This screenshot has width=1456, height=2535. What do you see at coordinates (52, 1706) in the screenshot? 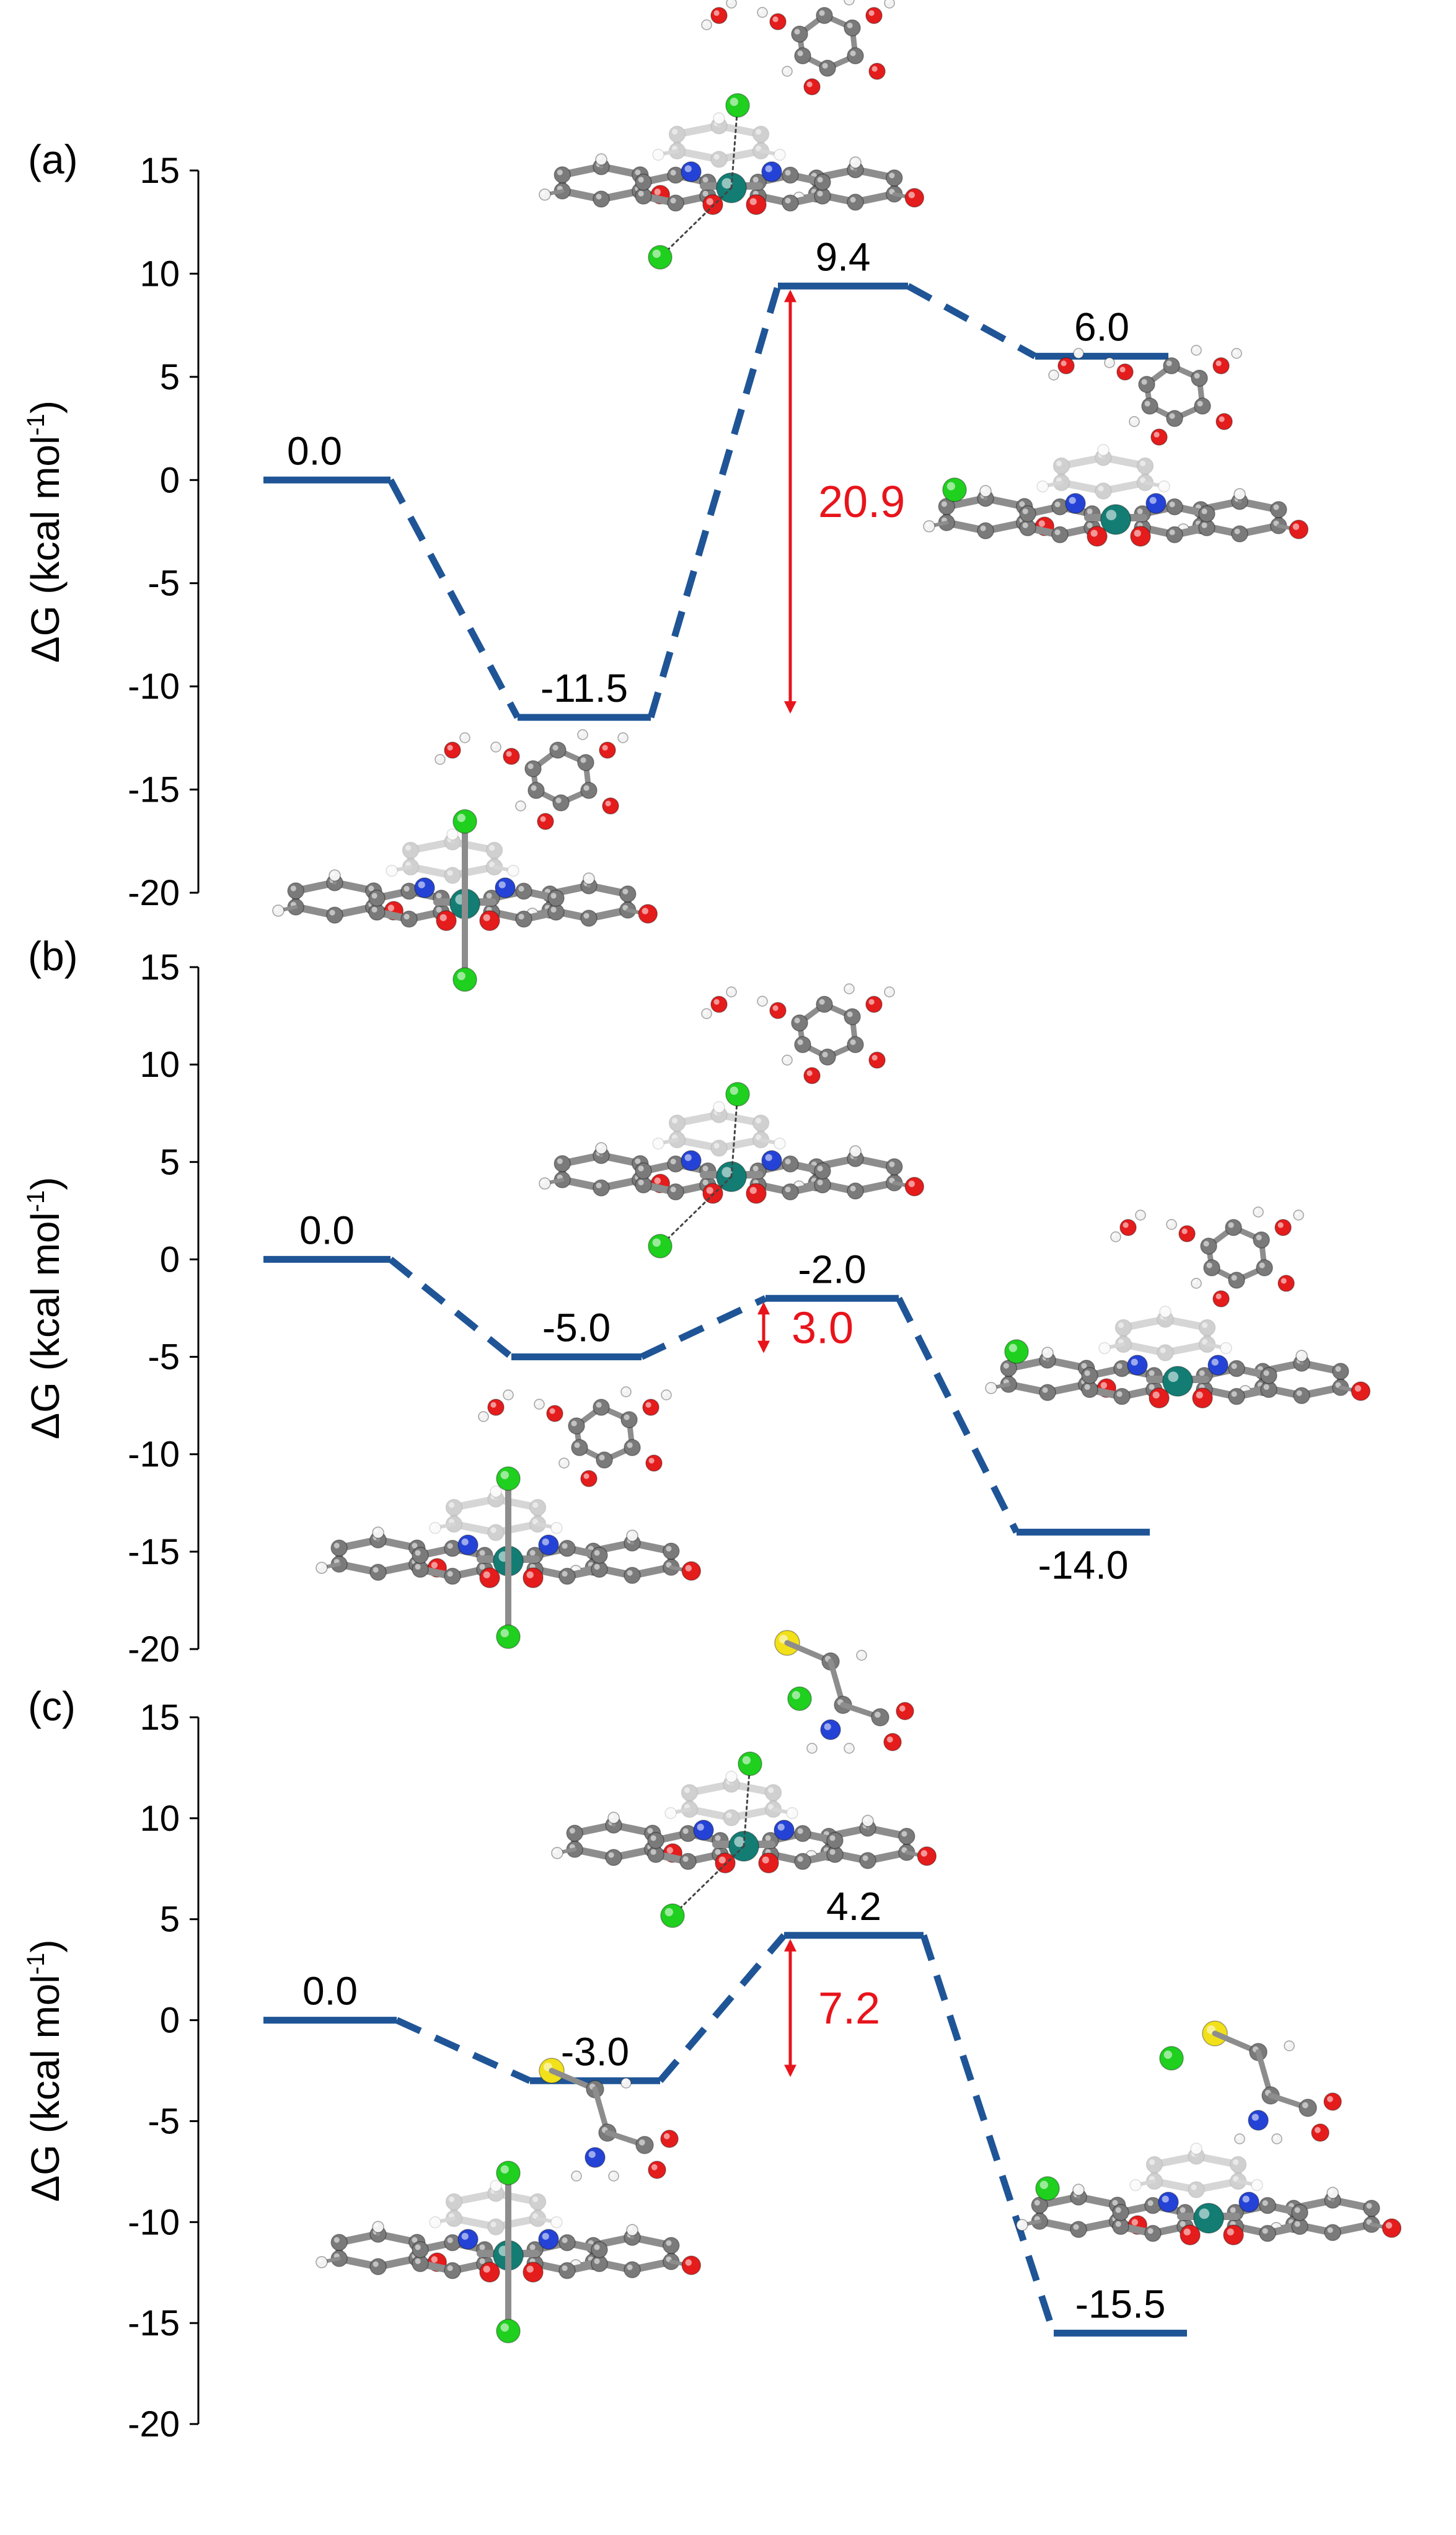
I see `panel-label: (c)` at bounding box center [52, 1706].